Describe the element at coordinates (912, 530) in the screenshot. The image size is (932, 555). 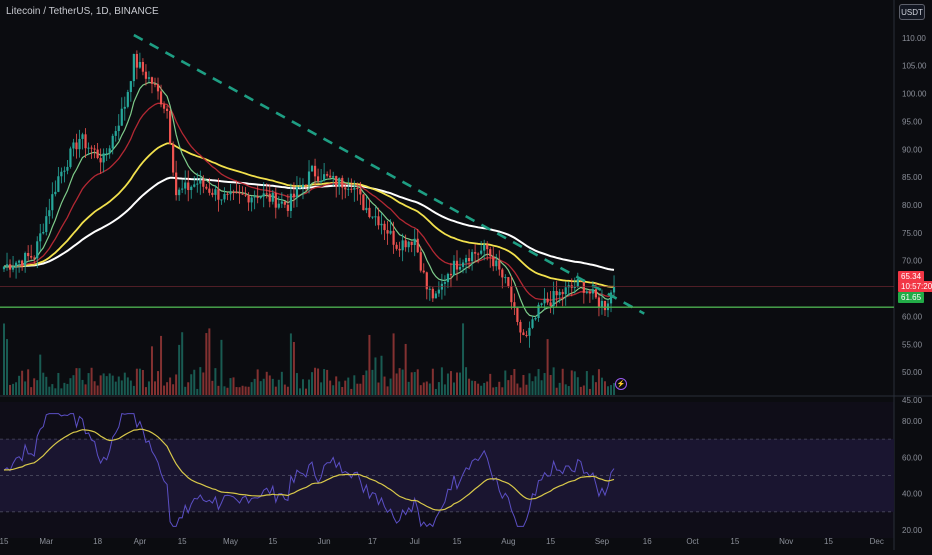
I see `rsi-tick-label: 20.00` at that location.